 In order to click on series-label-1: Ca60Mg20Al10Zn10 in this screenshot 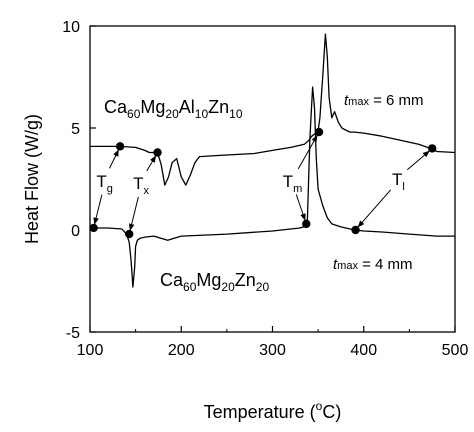, I will do `click(173, 109)`.